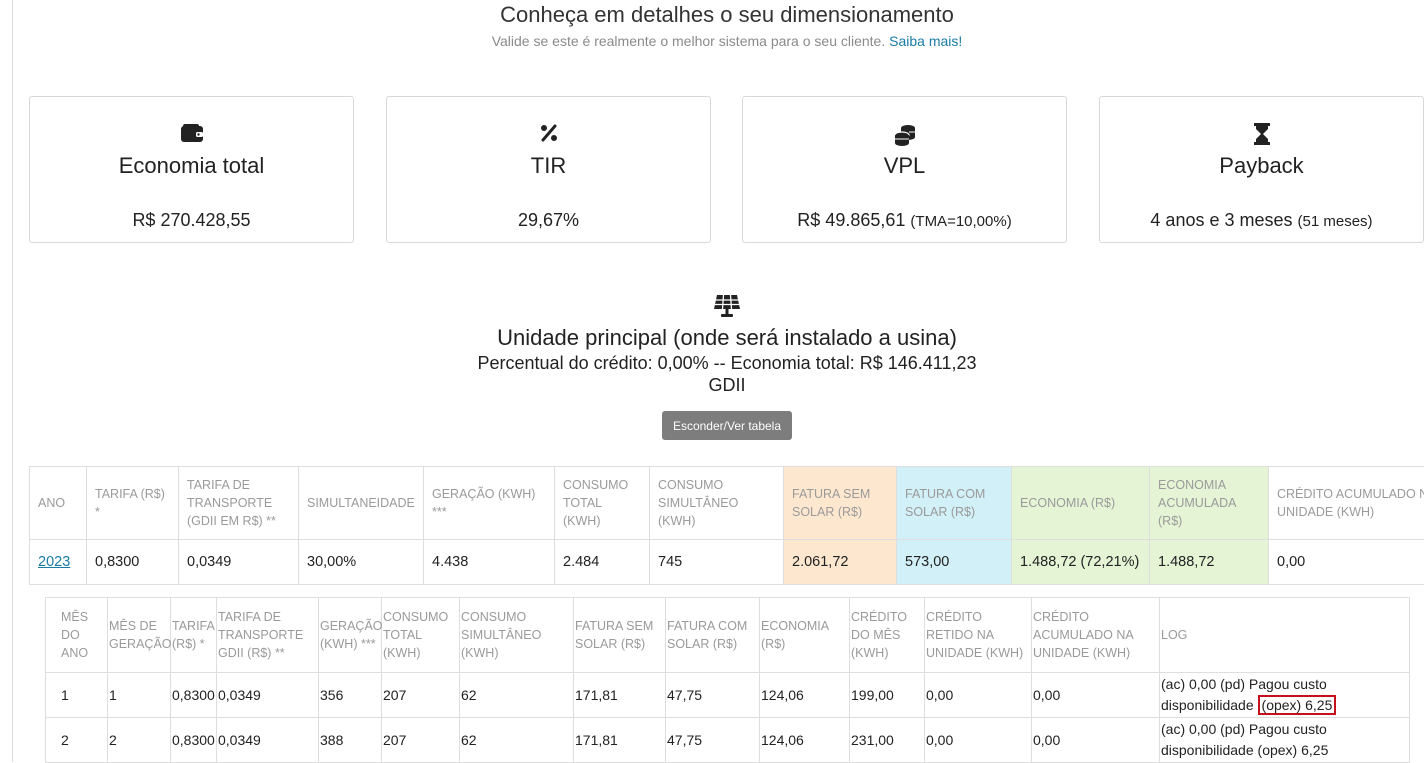  Describe the element at coordinates (840, 562) in the screenshot. I see `table-cell: 2.061,72` at that location.